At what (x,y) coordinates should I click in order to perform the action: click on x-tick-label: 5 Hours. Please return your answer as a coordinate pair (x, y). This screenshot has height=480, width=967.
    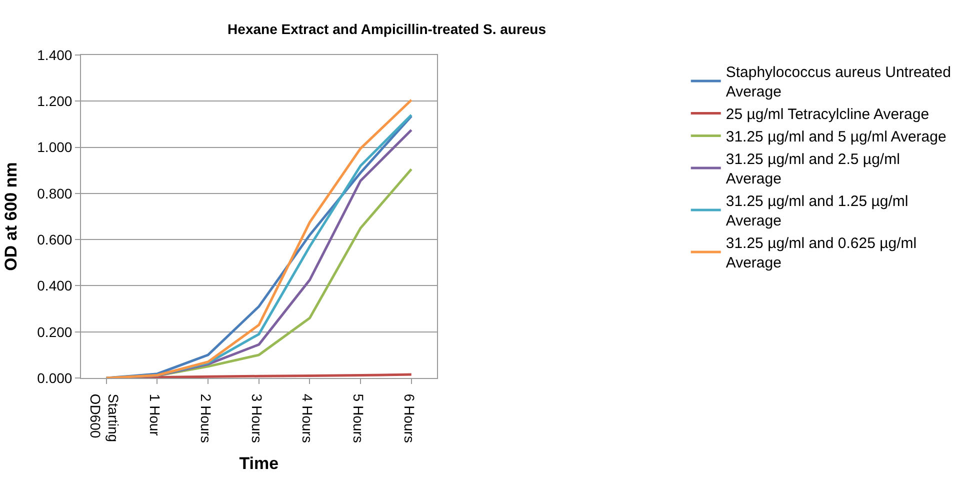
    Looking at the image, I should click on (358, 418).